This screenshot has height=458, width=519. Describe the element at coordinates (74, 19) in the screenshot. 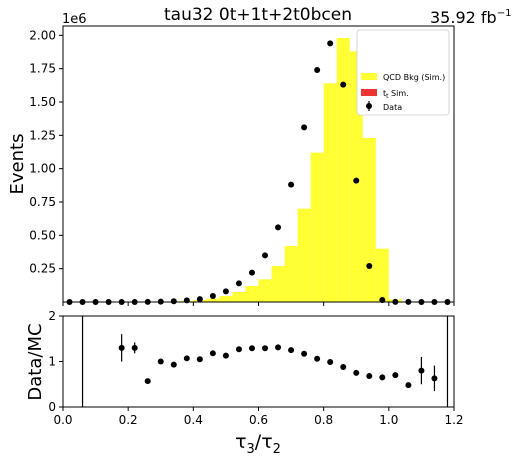

I see `y-scale-label: 1e6` at that location.